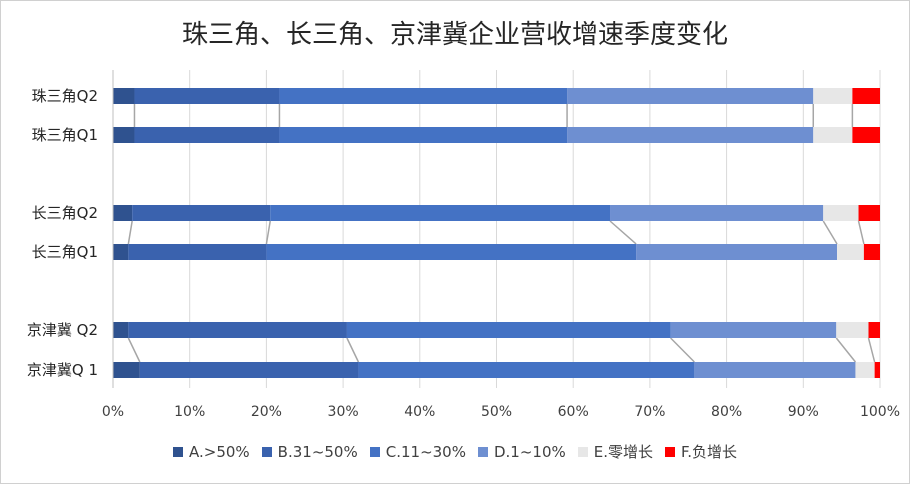 Image resolution: width=910 pixels, height=484 pixels. I want to click on x-tick-label: 80%, so click(726, 412).